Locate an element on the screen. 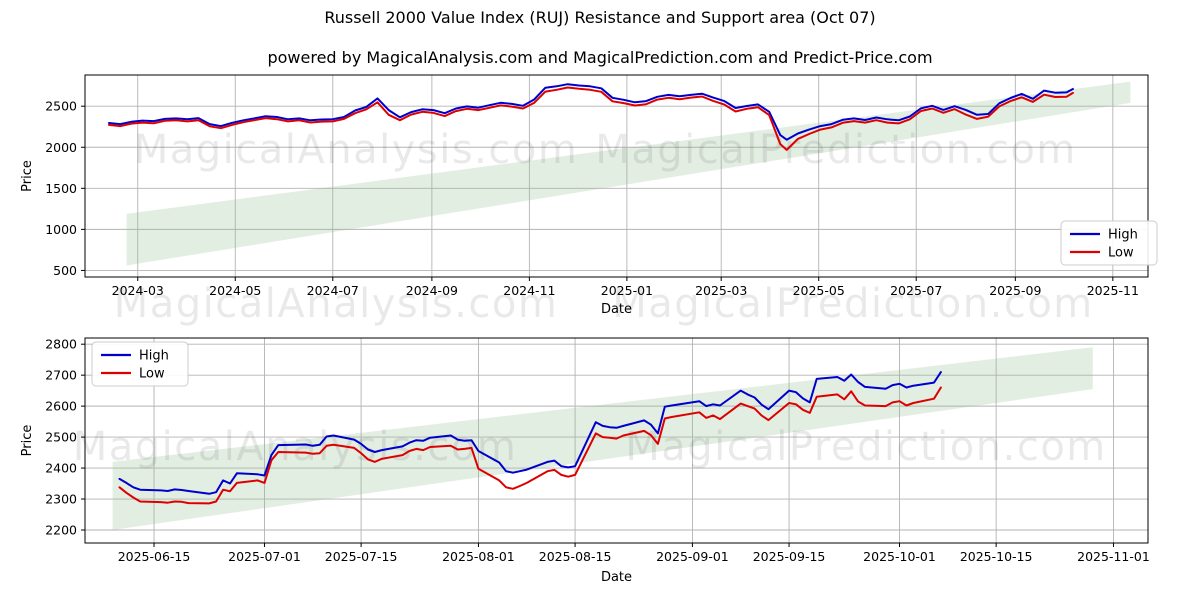 The height and width of the screenshot is (600, 1200). y-tick-label: 500 is located at coordinates (65, 270).